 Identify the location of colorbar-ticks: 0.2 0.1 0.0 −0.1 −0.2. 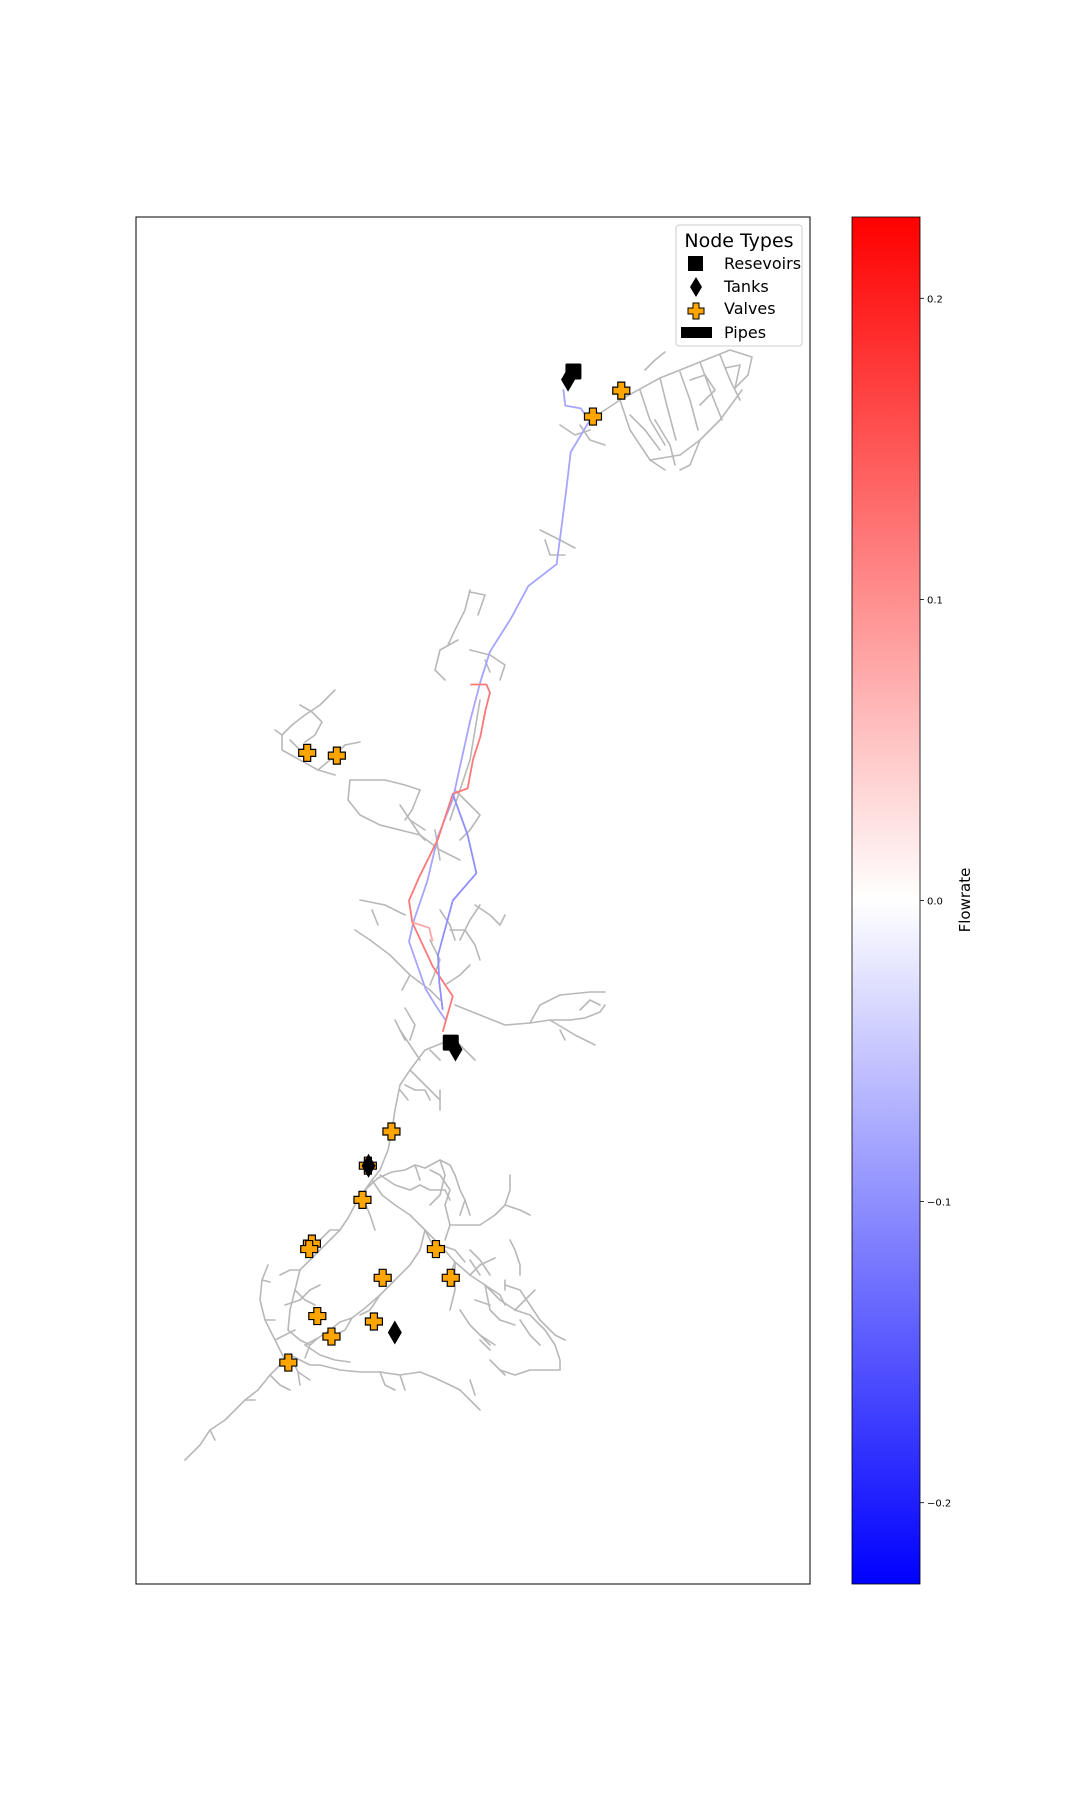
(935, 902).